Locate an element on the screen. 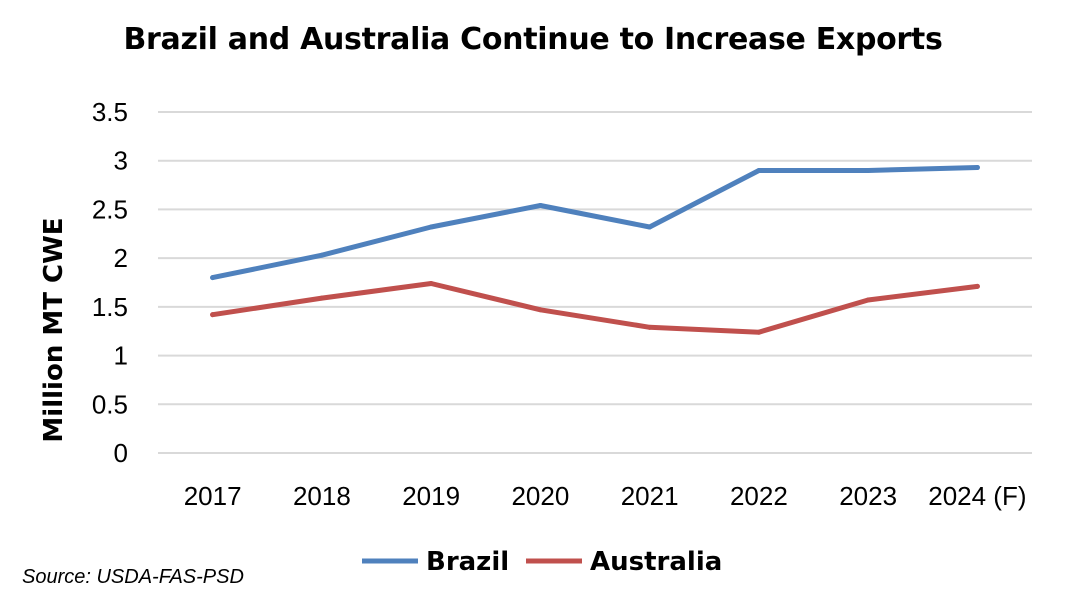  y-tick-label: 3 is located at coordinates (121, 161).